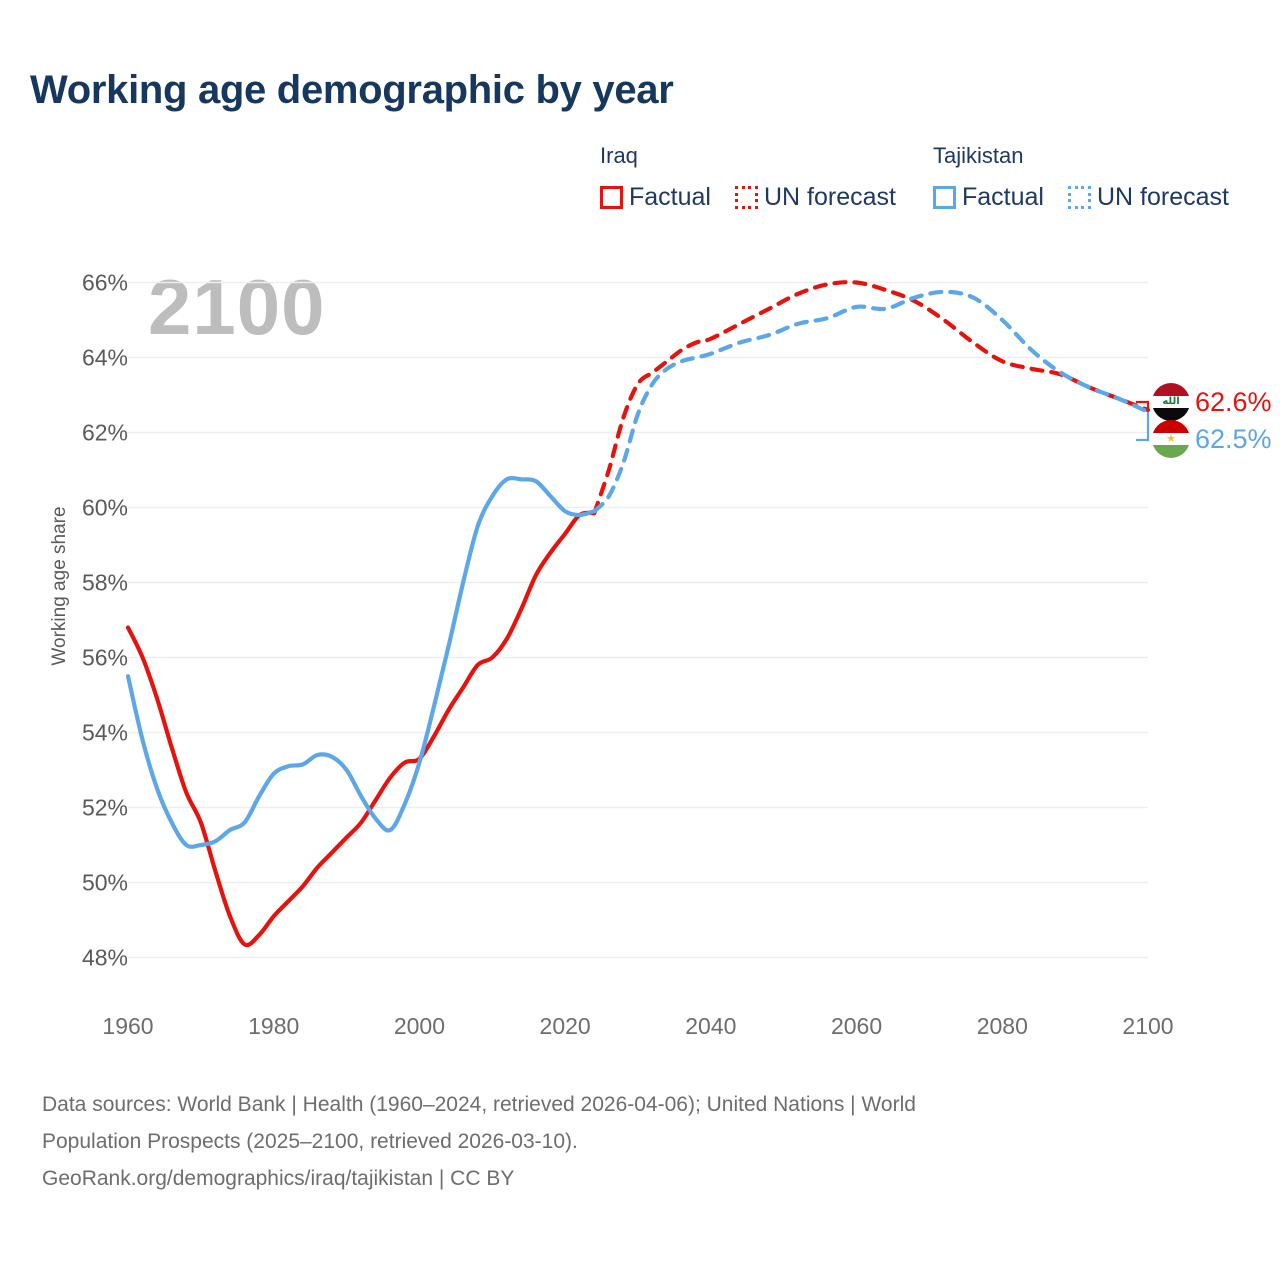 This screenshot has width=1280, height=1280. I want to click on y-axis-tick-label: 56%, so click(104, 657).